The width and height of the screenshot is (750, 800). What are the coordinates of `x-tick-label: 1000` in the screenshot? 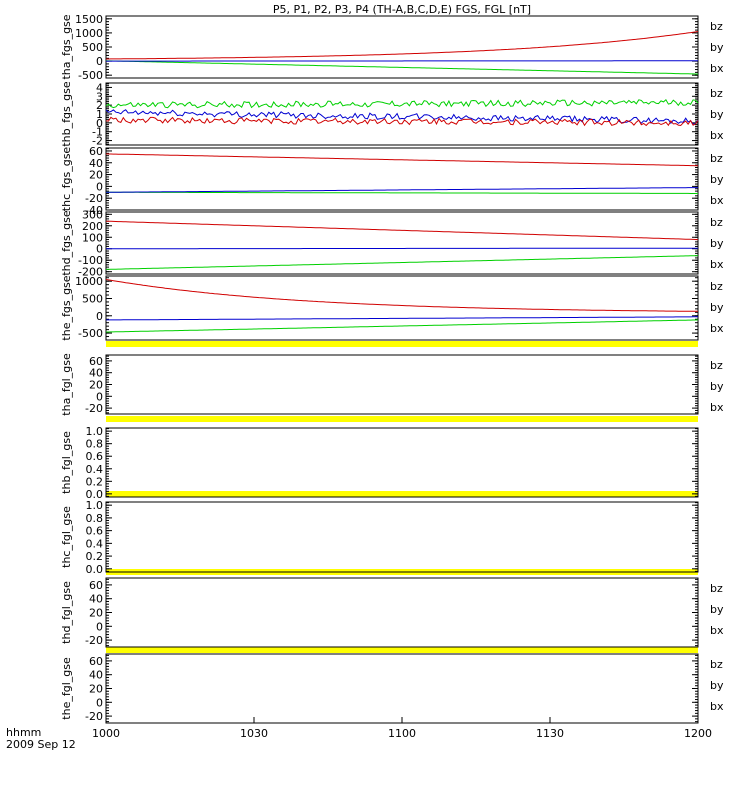 It's located at (106, 733).